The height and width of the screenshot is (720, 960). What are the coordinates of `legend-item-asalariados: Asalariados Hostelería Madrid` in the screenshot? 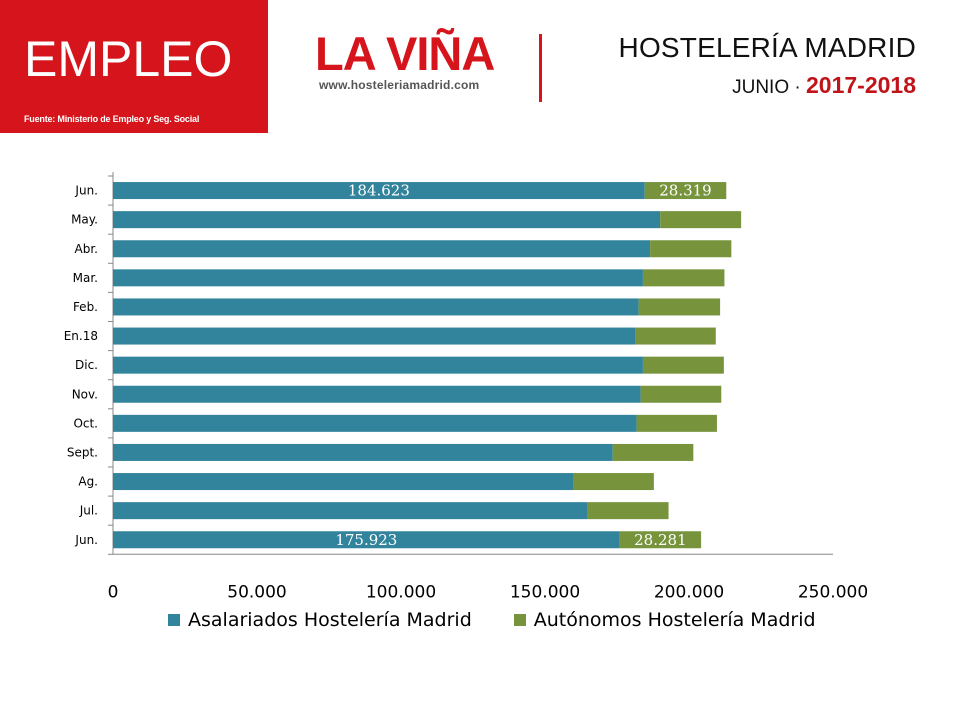 It's located at (320, 620).